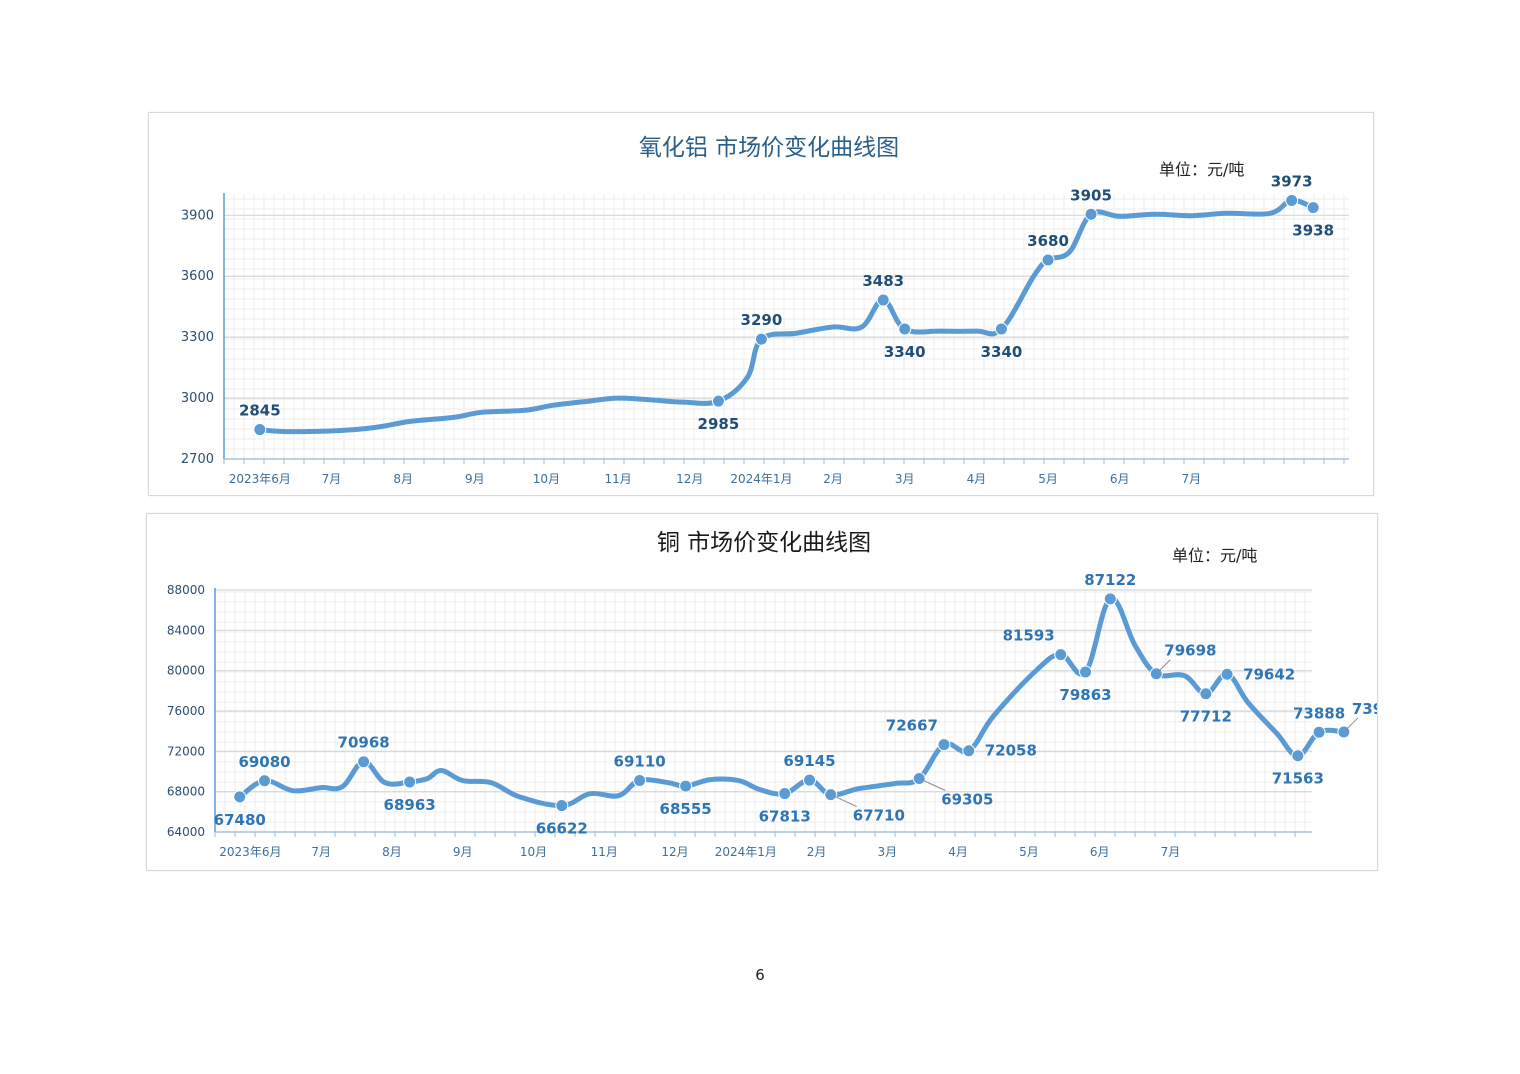 Image resolution: width=1520 pixels, height=1074 pixels. What do you see at coordinates (764, 543) in the screenshot?
I see `chart-title: 铜 市场价变化曲线图` at bounding box center [764, 543].